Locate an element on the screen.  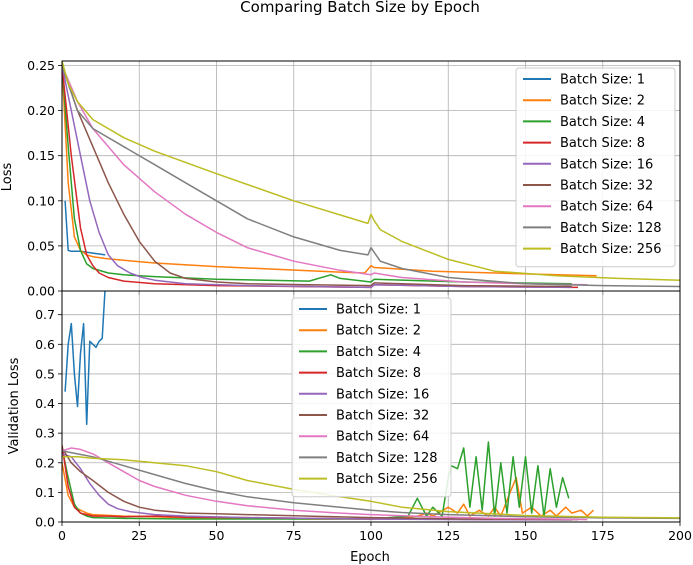
y-tick-label: 0.1 is located at coordinates (45, 492).